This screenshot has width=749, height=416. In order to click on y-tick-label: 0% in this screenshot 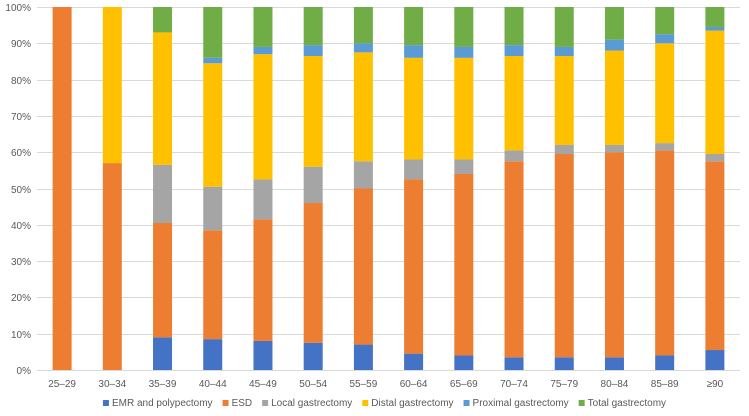, I will do `click(24, 371)`.